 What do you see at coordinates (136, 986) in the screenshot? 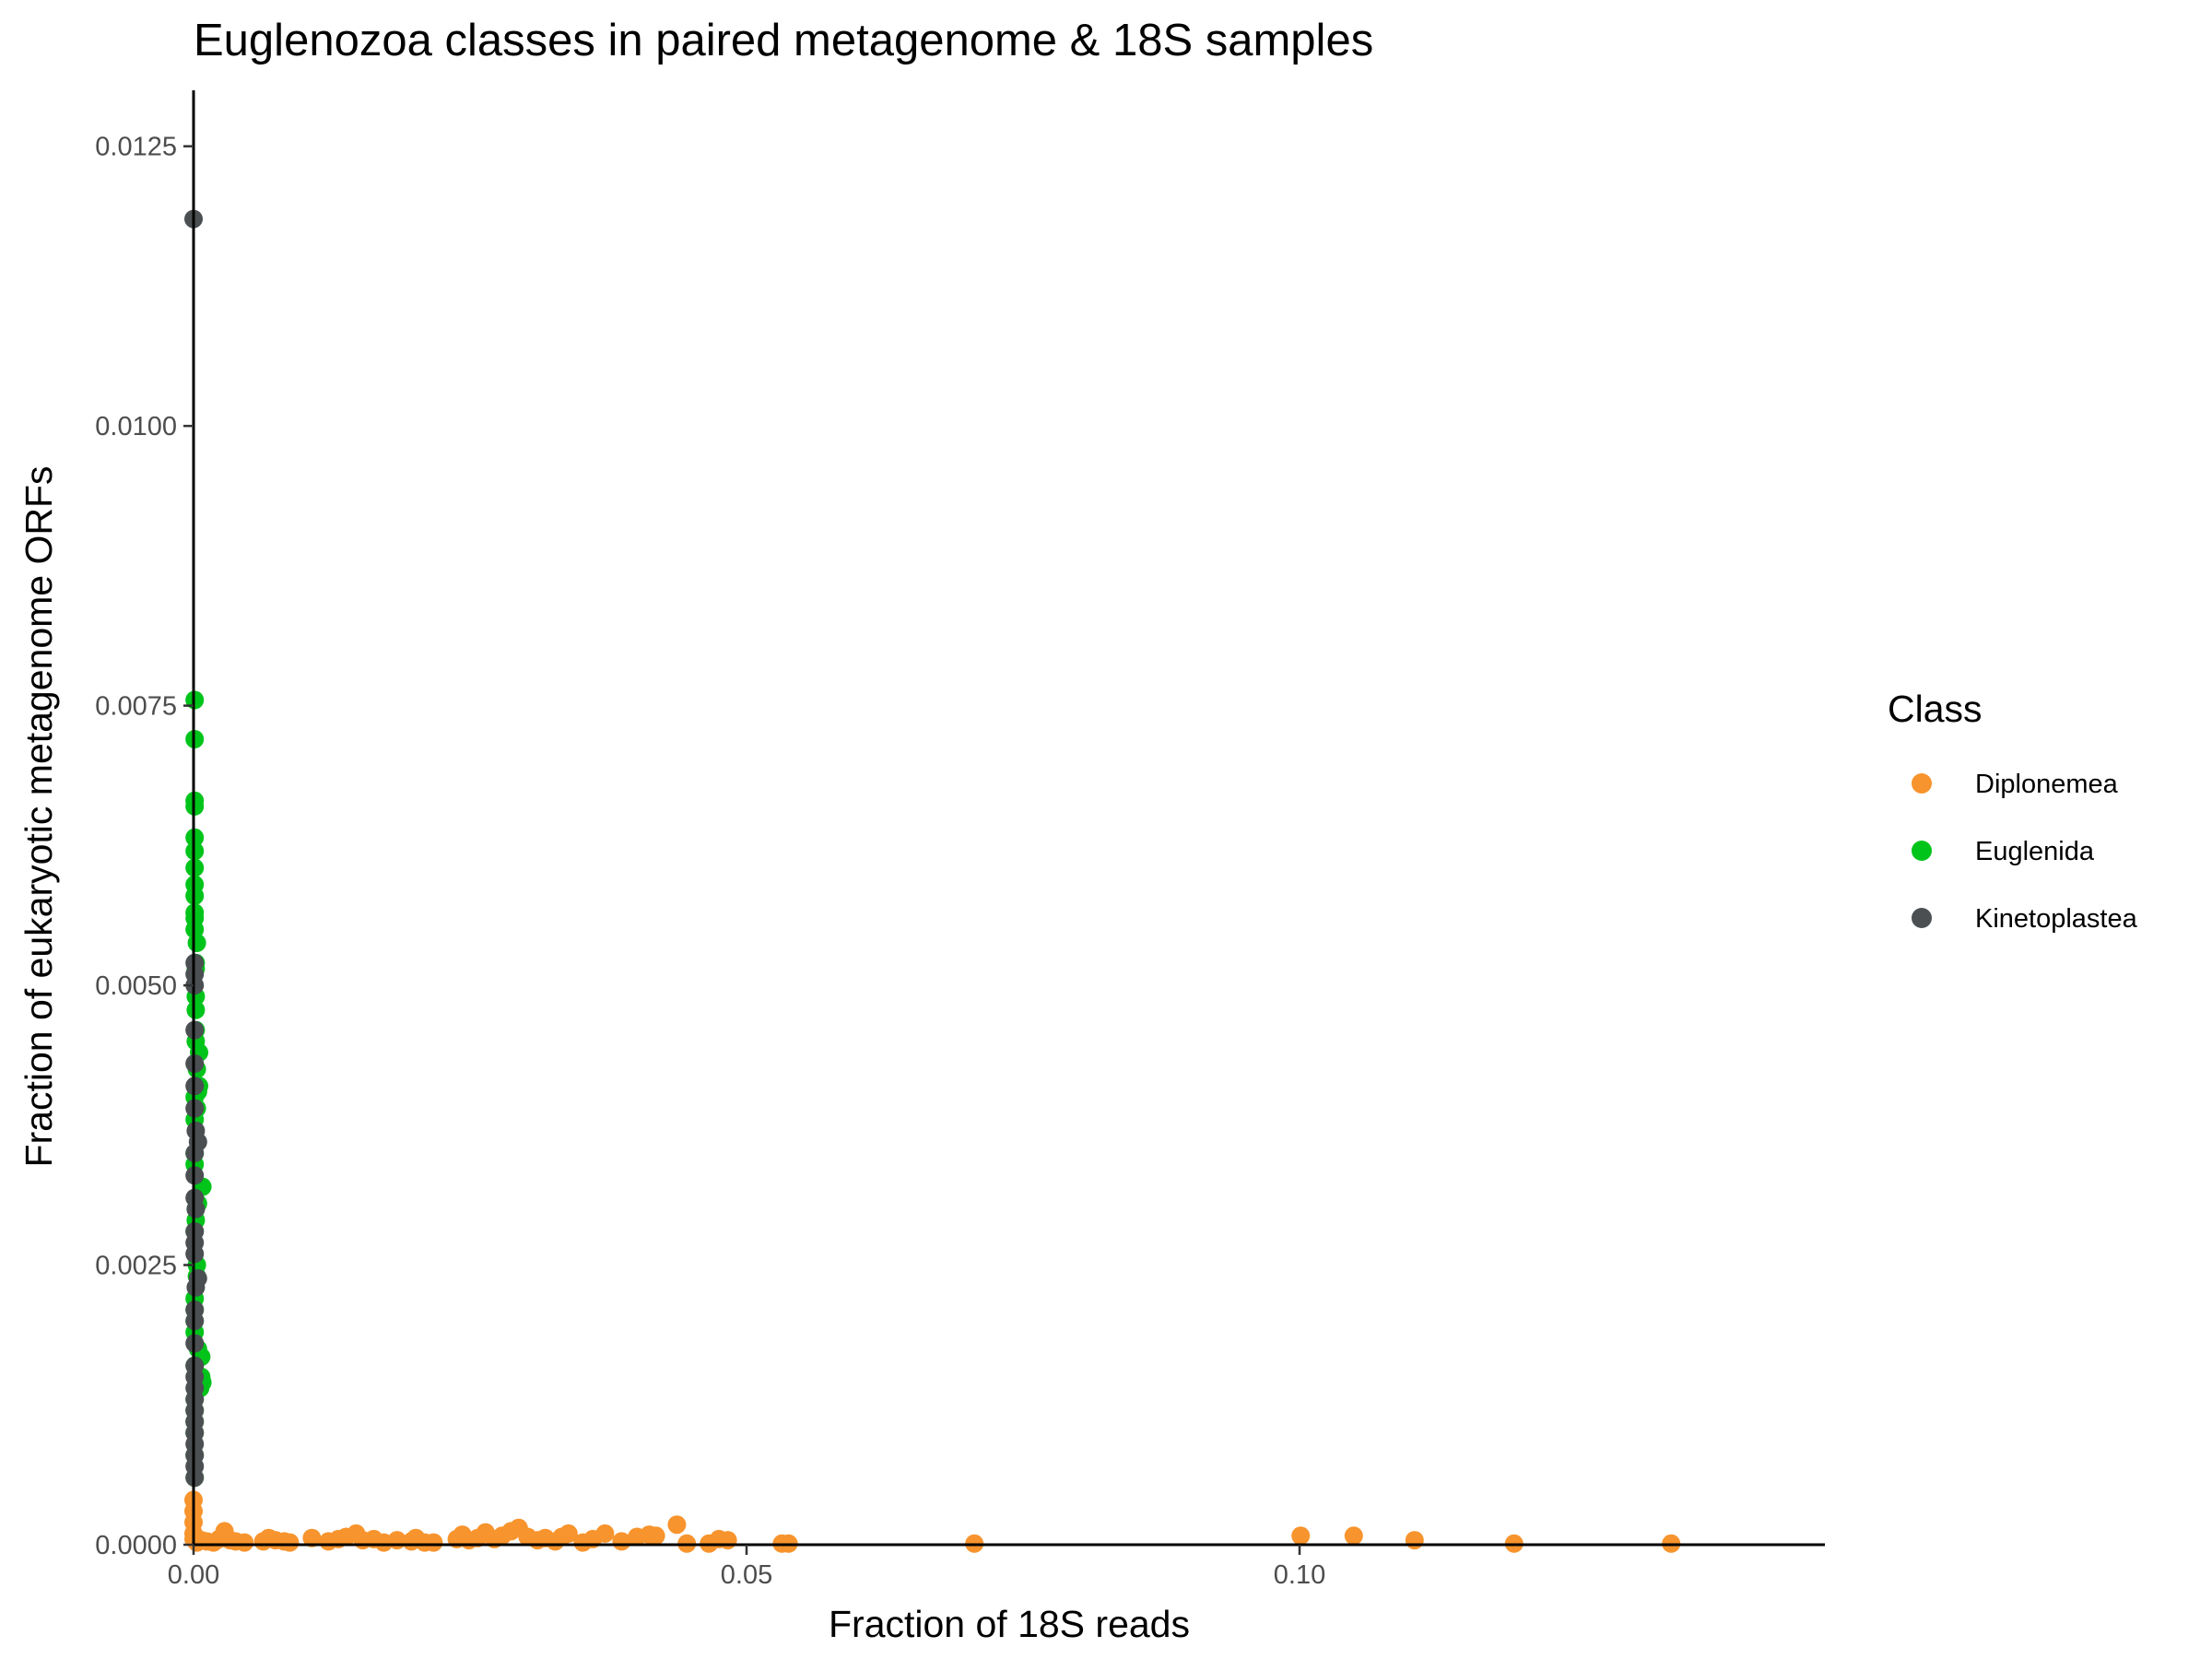
I see `y-tick-label: 0.0050` at bounding box center [136, 986].